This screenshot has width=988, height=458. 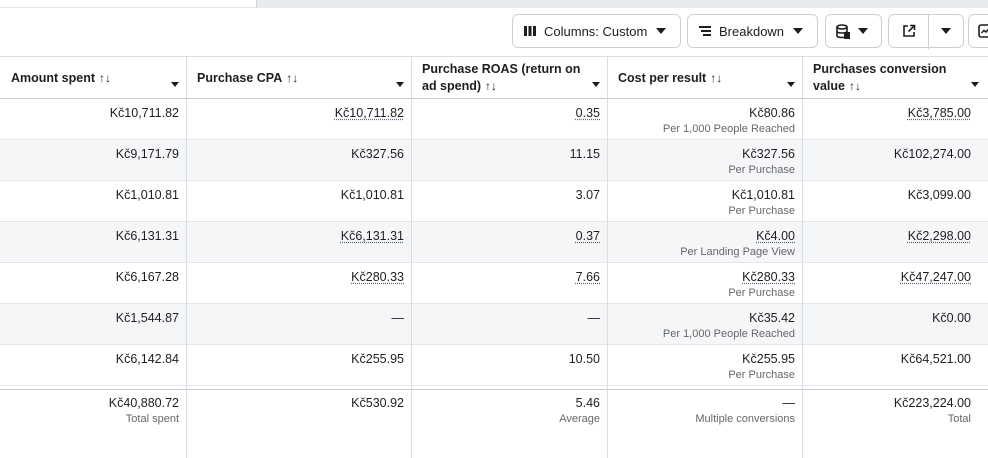 I want to click on purchase-cpa-value: Kč280.33, so click(x=377, y=277).